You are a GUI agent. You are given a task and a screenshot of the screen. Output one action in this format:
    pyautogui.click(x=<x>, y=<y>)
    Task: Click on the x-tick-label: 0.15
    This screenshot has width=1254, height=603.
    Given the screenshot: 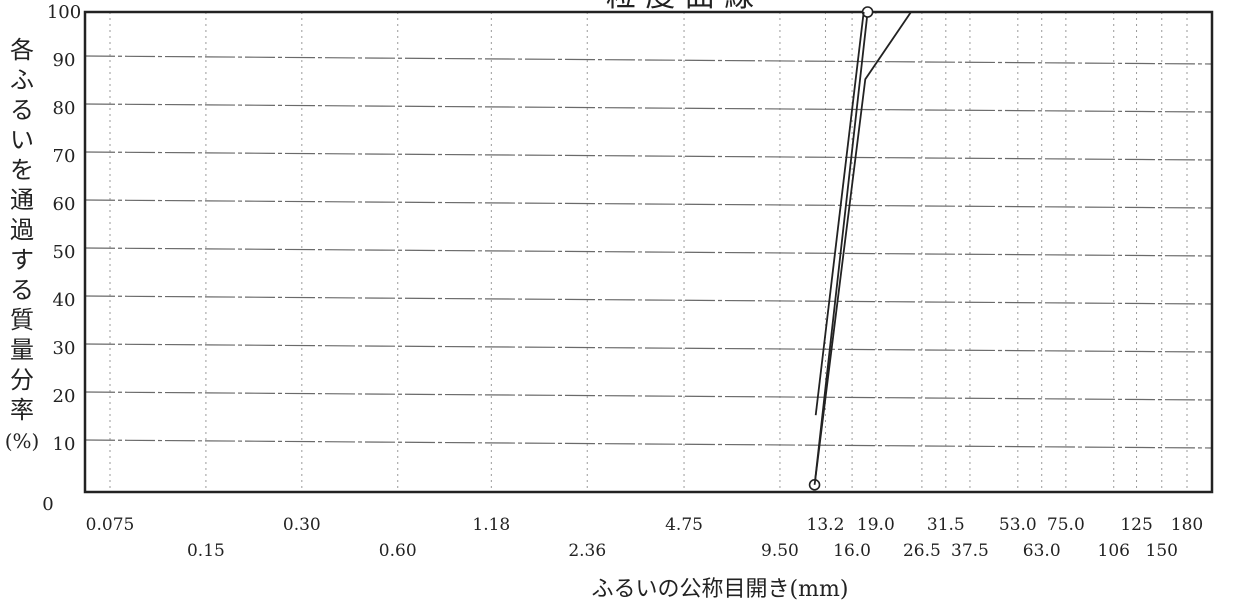 What is the action you would take?
    pyautogui.click(x=206, y=551)
    